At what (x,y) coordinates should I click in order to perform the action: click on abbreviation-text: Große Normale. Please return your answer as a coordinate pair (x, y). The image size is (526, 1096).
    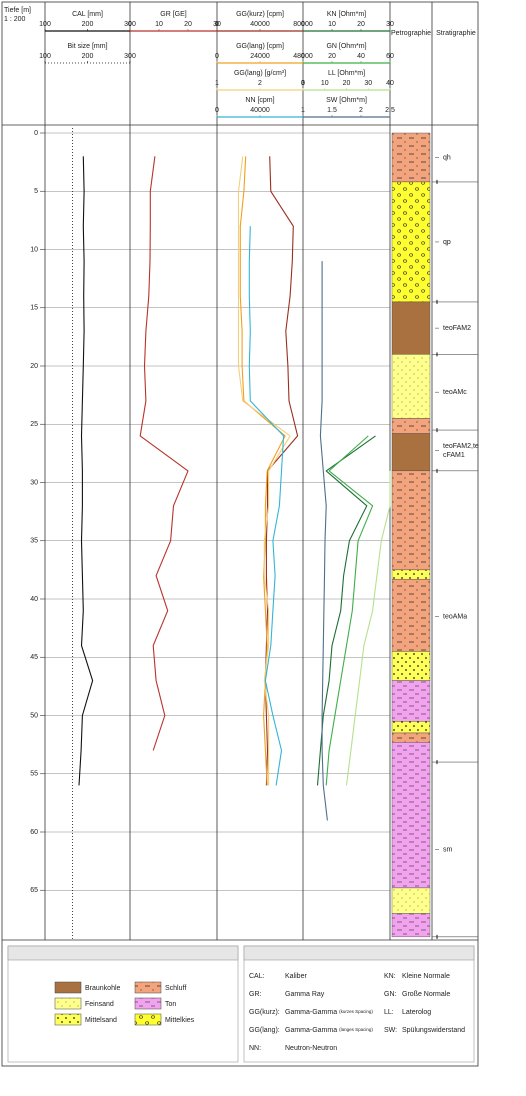
    Looking at the image, I should click on (426, 994).